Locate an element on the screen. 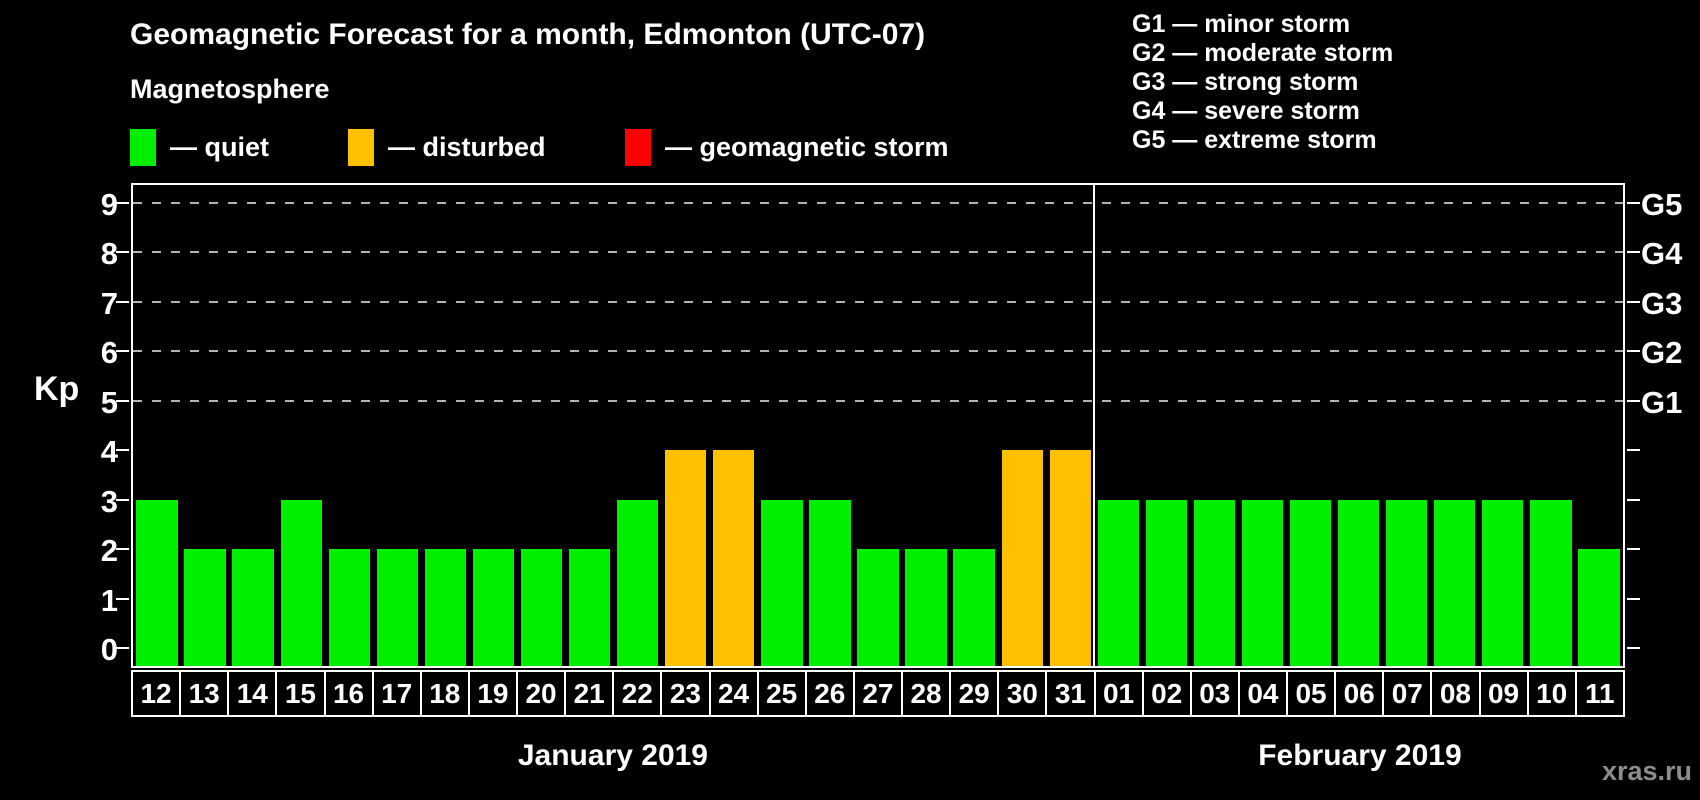 The width and height of the screenshot is (1700, 800). day-label: 09 is located at coordinates (1503, 693).